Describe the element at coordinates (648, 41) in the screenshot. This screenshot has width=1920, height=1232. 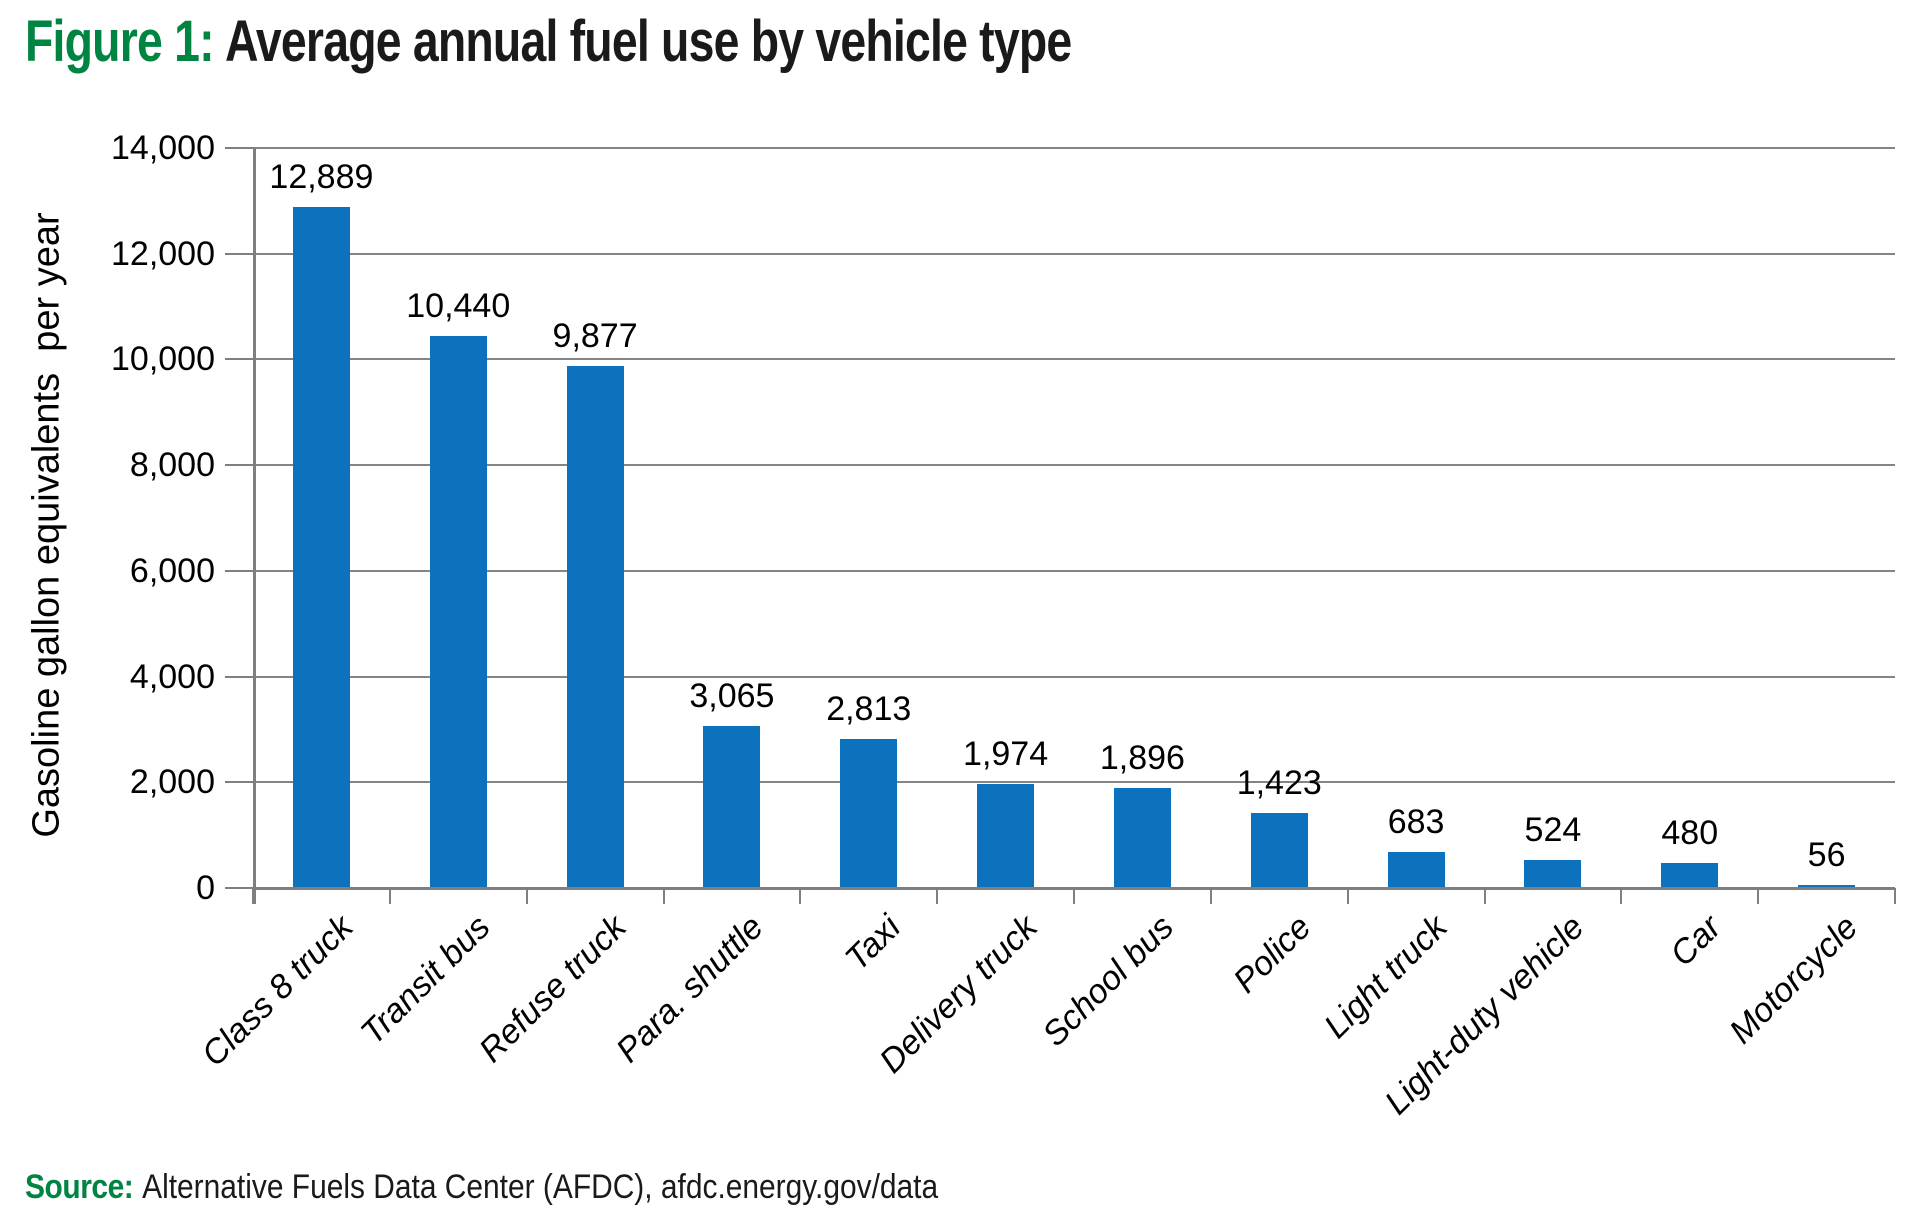
I see `chart-title-text: Average annual fuel use by vehicle type` at that location.